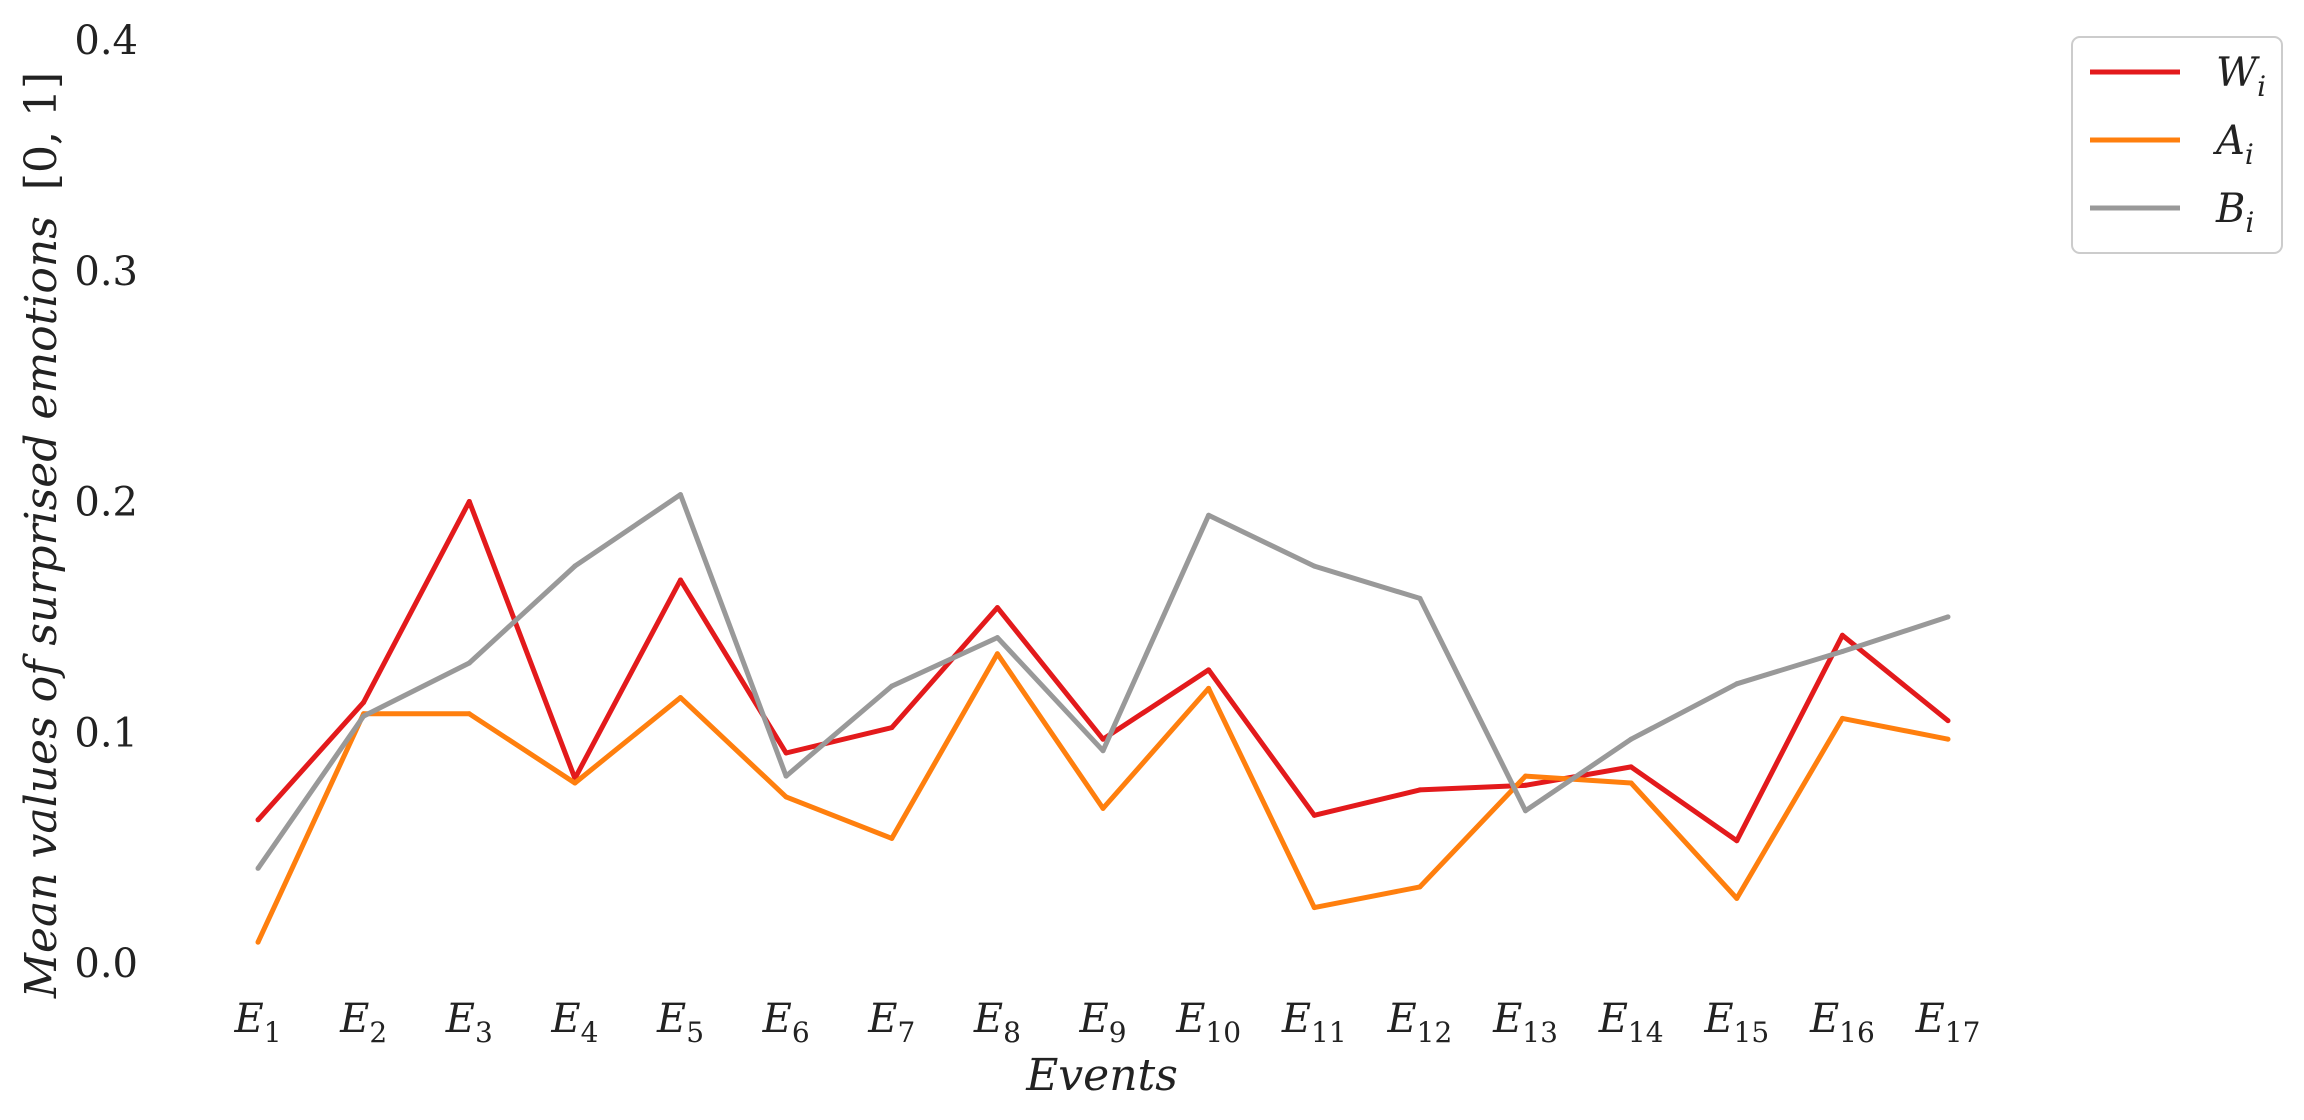  I want to click on x-tick-label: E13, so click(1525, 1022).